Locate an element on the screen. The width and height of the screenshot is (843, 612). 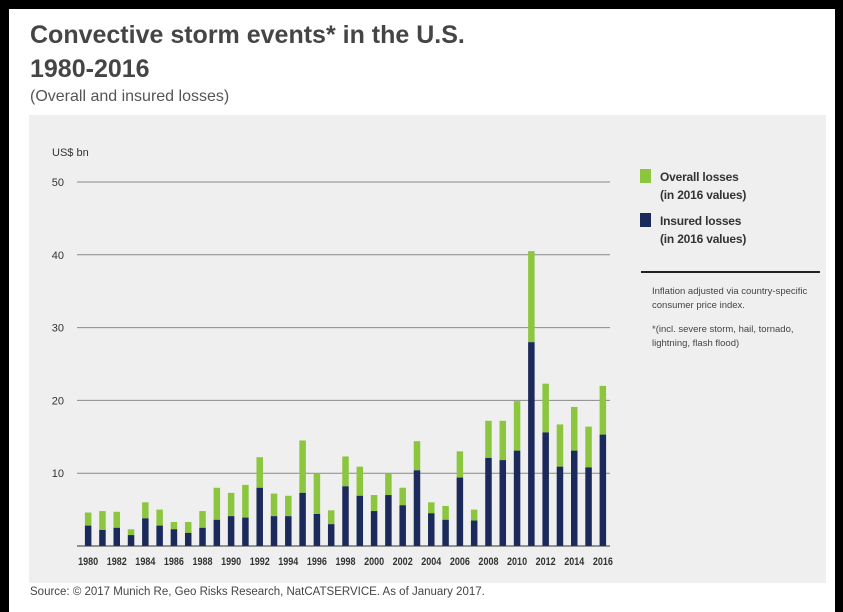
legend-item-overall: Overall losses (in 2016 values) is located at coordinates (730, 186).